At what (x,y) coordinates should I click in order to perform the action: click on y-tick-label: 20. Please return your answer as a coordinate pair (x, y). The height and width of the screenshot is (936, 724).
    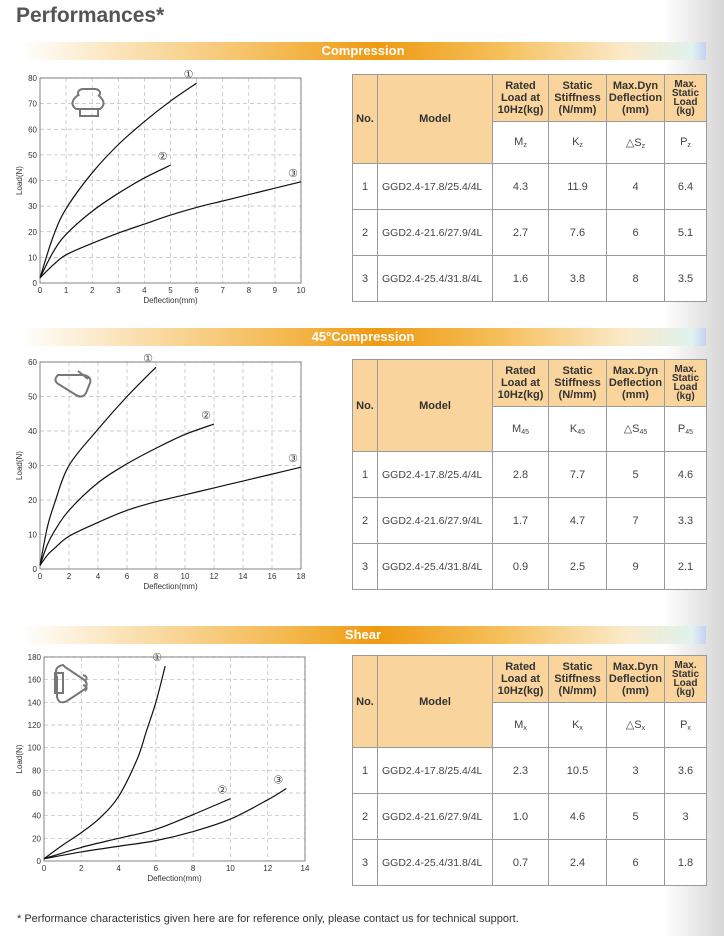
    Looking at the image, I should click on (36, 838).